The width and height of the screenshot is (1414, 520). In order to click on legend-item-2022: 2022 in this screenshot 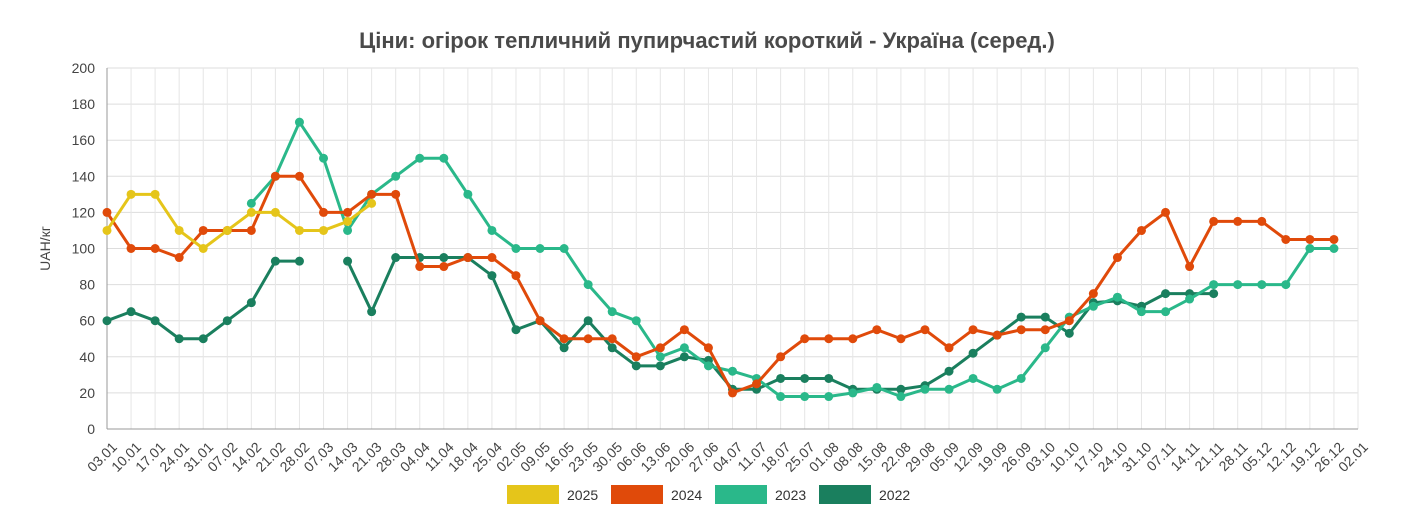, I will do `click(864, 494)`.